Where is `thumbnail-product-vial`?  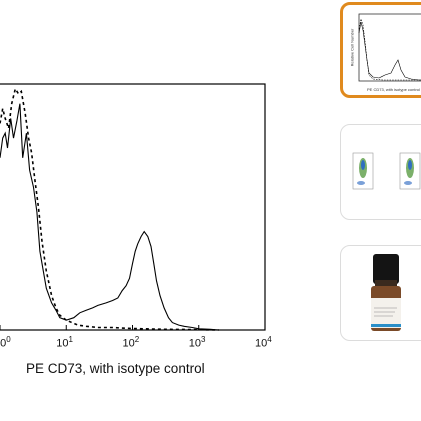
thumbnail-product-vial is located at coordinates (380, 293).